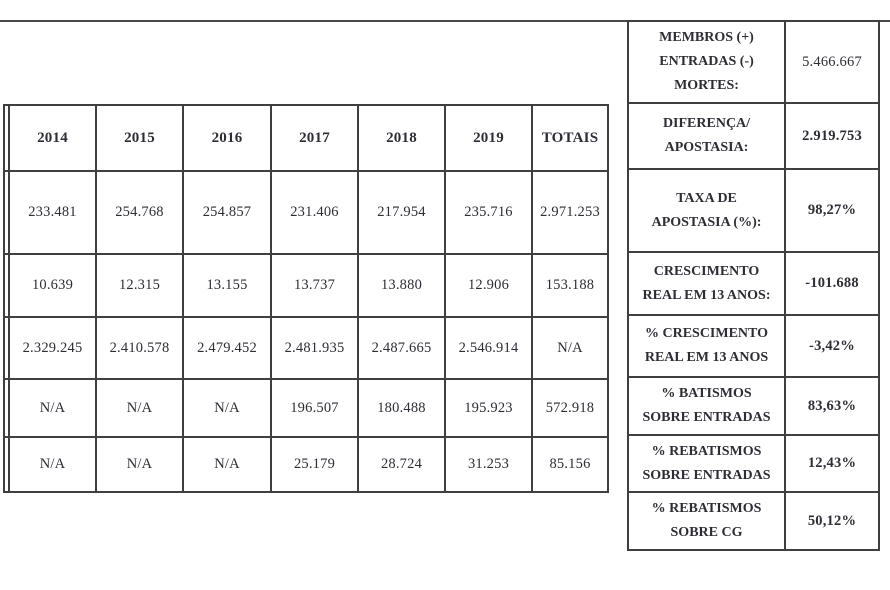  I want to click on summary-value: 98,27%, so click(833, 211).